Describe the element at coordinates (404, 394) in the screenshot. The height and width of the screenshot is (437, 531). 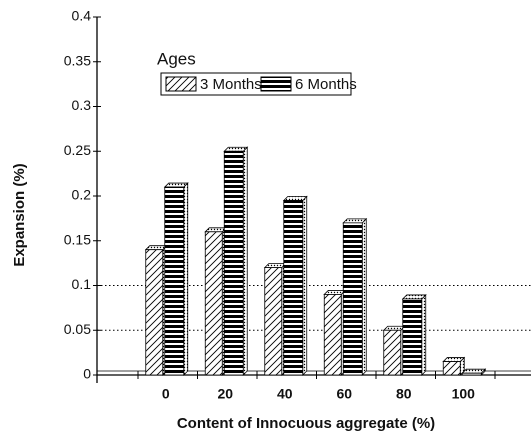
I see `x-tick-label: 80` at that location.